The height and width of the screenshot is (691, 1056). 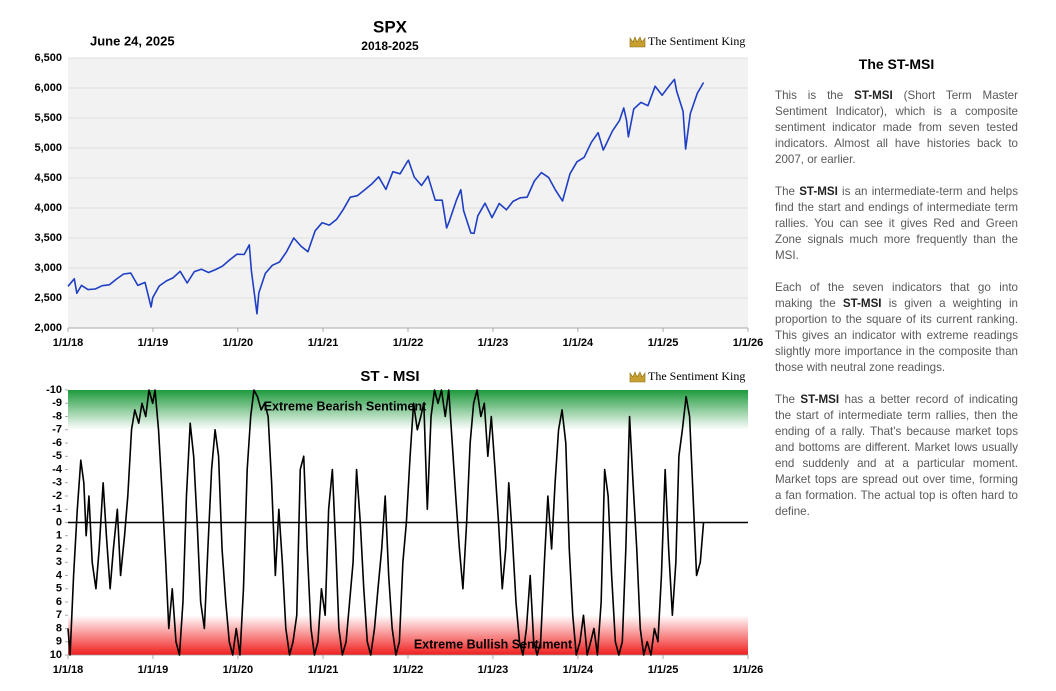 I want to click on y-tick-label: 3, so click(x=59, y=562).